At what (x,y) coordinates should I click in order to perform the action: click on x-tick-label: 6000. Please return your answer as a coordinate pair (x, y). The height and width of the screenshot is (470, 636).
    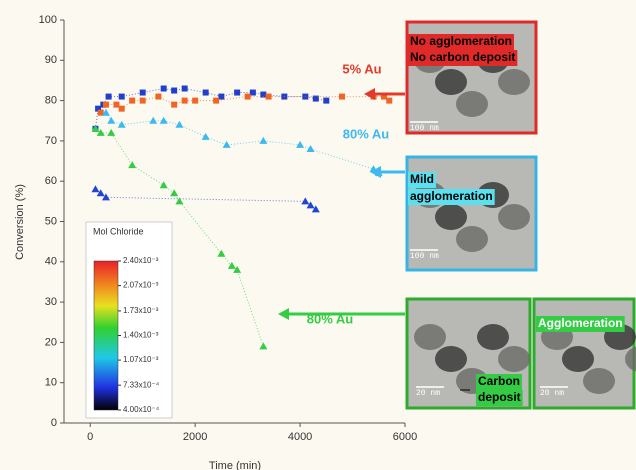
    Looking at the image, I should click on (405, 437).